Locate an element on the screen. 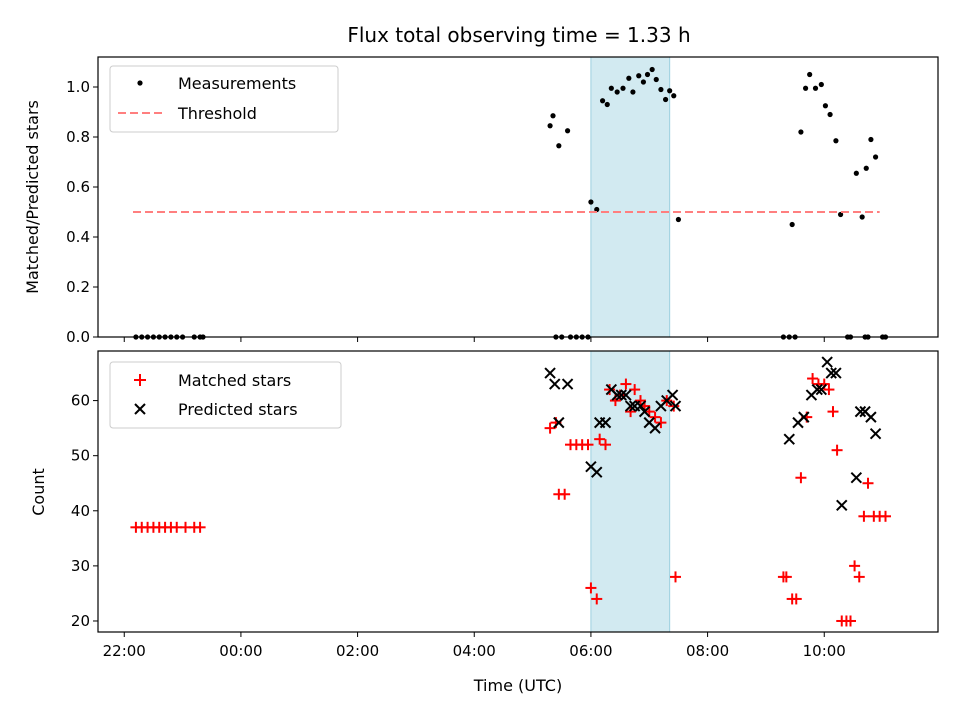 Image resolution: width=960 pixels, height=720 pixels. legend-matched-label: Matched stars is located at coordinates (234, 380).